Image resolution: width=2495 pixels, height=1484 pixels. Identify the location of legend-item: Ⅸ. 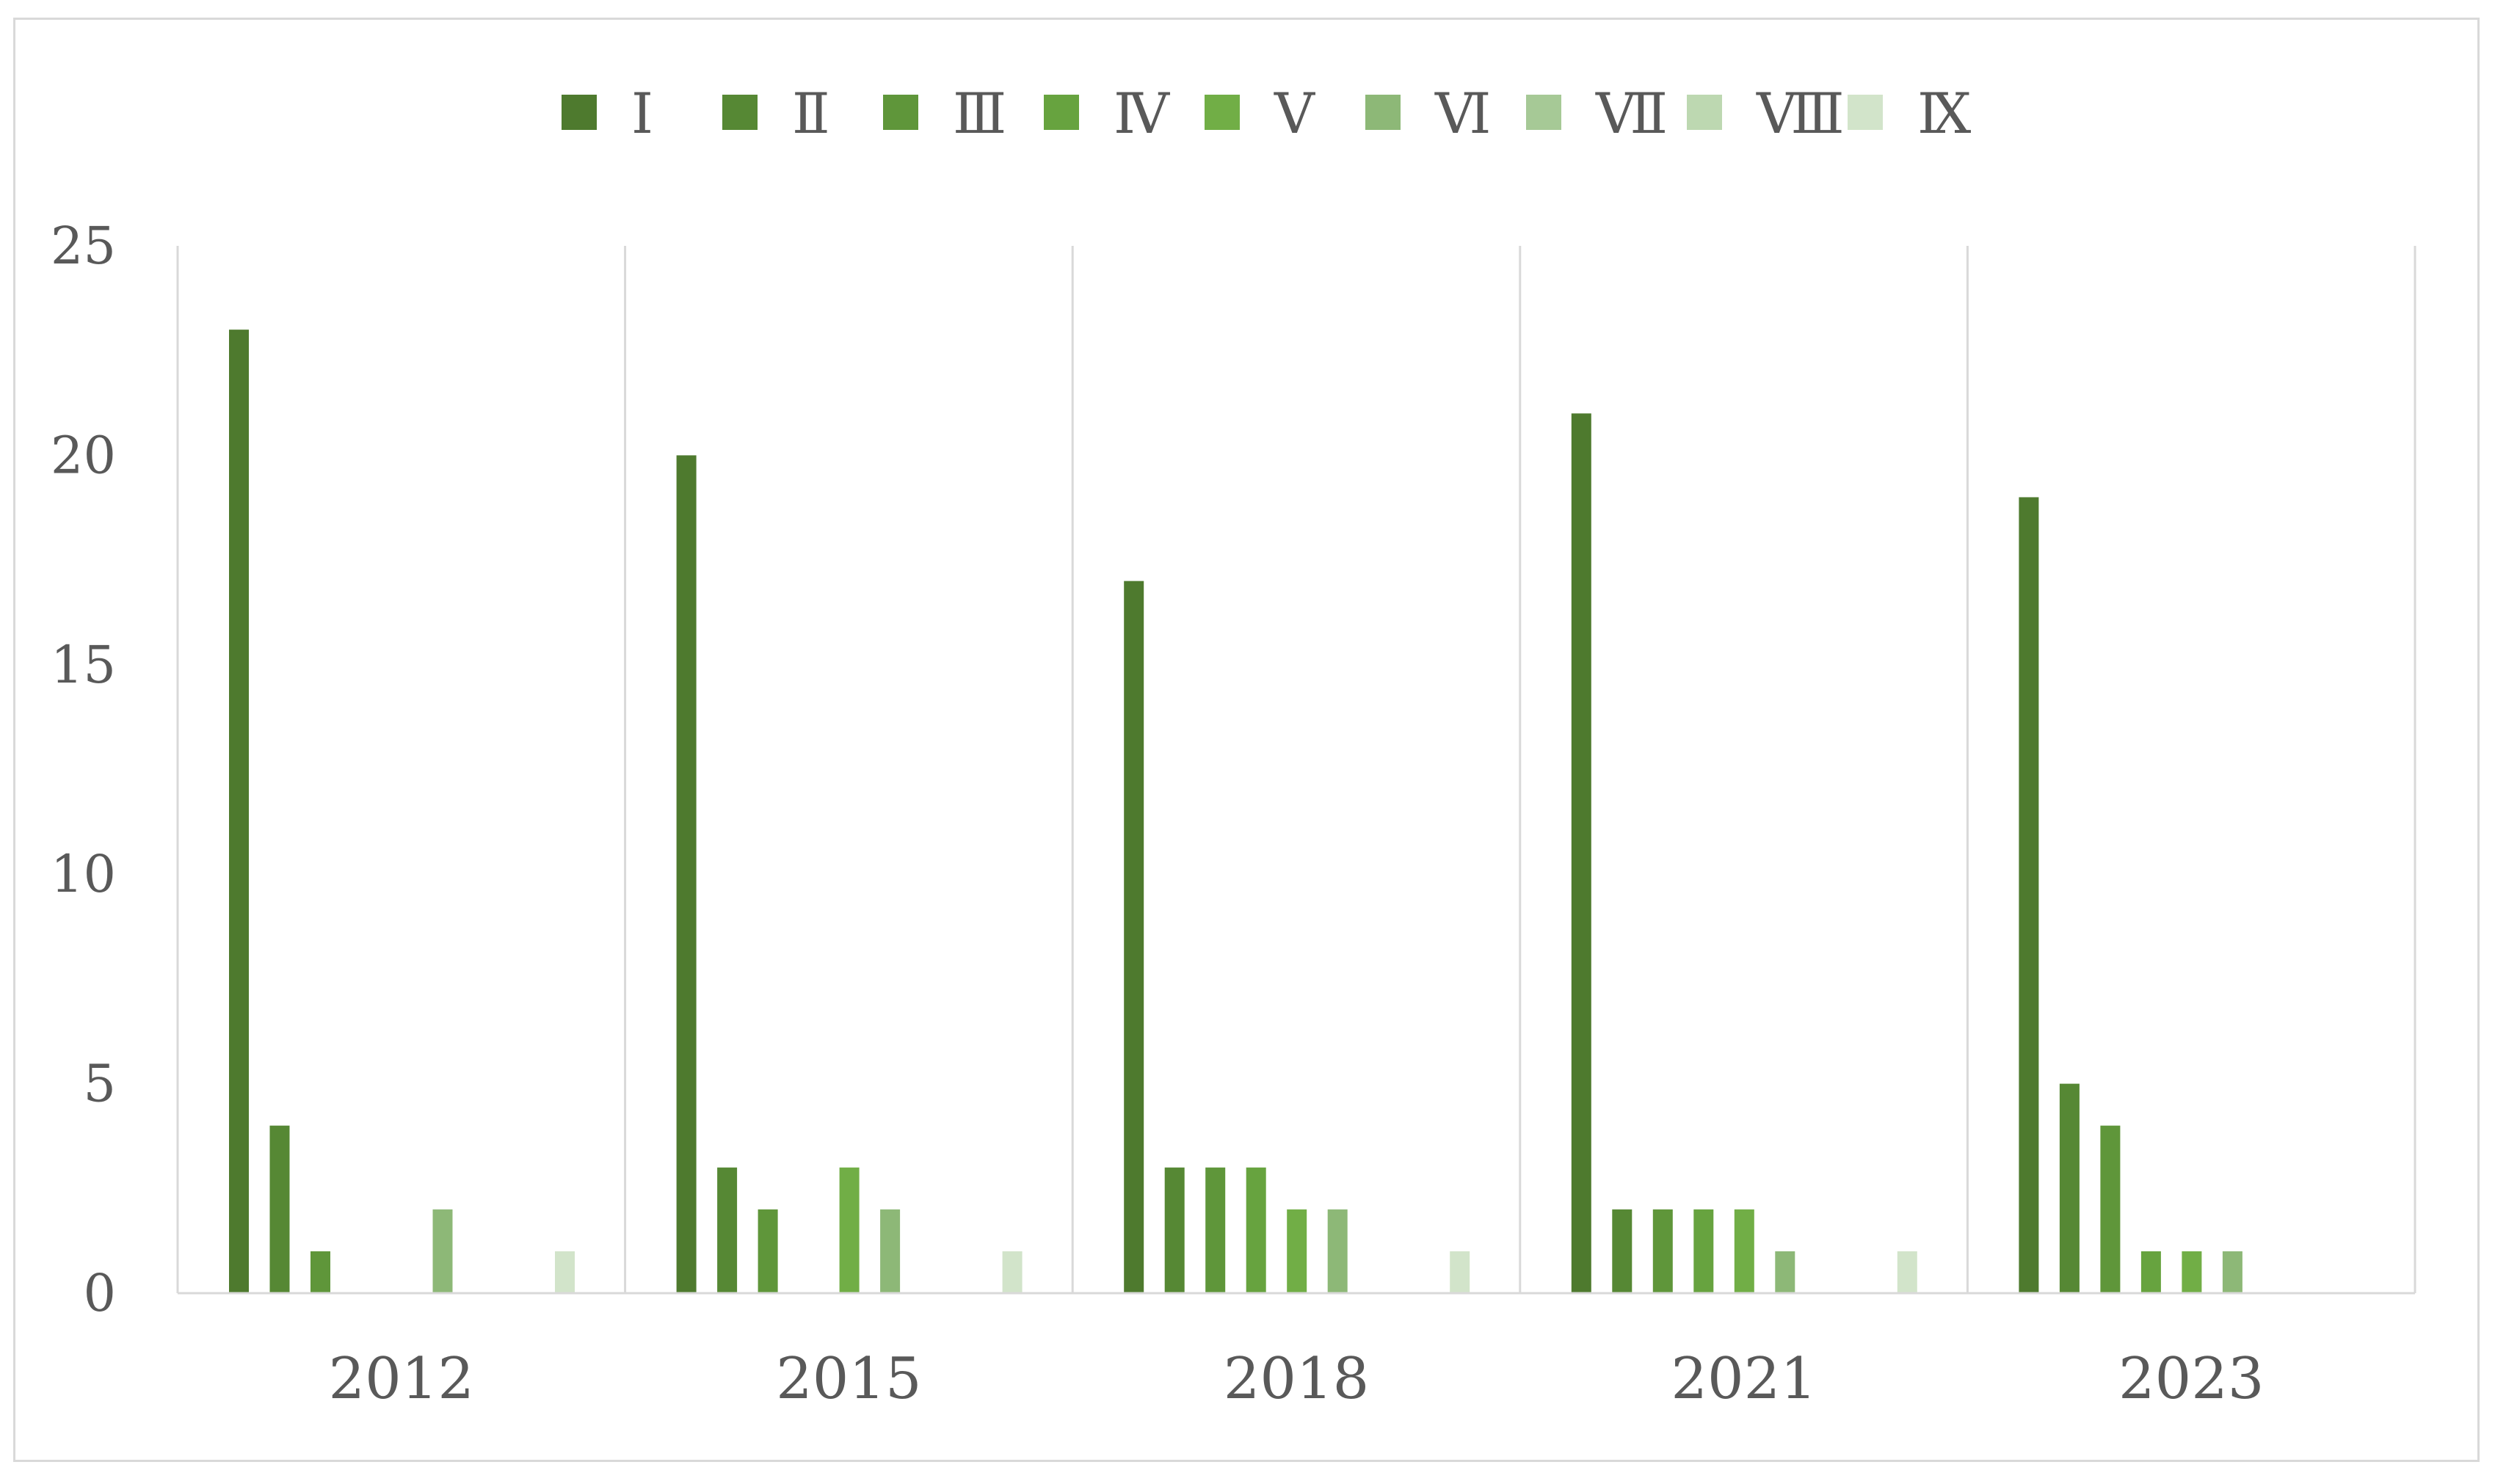
(1910, 113).